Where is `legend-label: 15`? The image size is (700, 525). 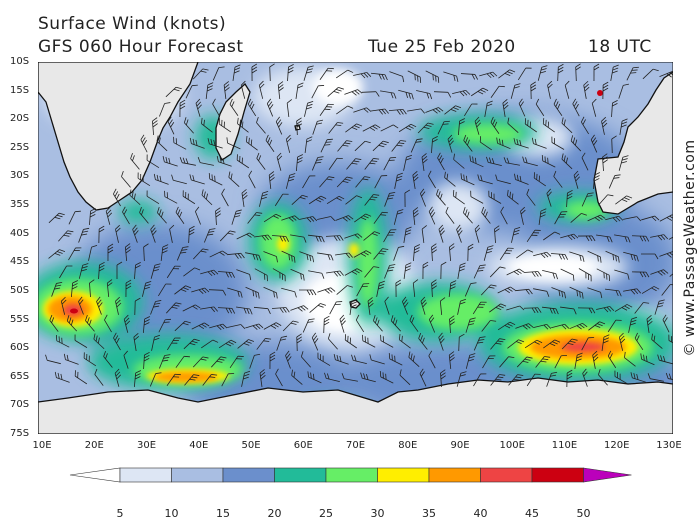 legend-label: 15 is located at coordinates (223, 513).